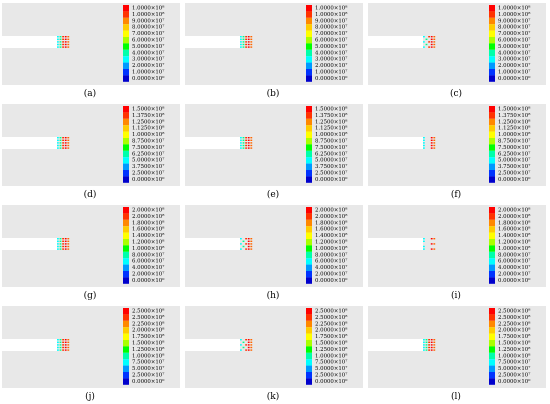 The image size is (550, 404). What do you see at coordinates (331, 242) in the screenshot?
I see `colorbar-label: 1.2000×10⁸` at bounding box center [331, 242].